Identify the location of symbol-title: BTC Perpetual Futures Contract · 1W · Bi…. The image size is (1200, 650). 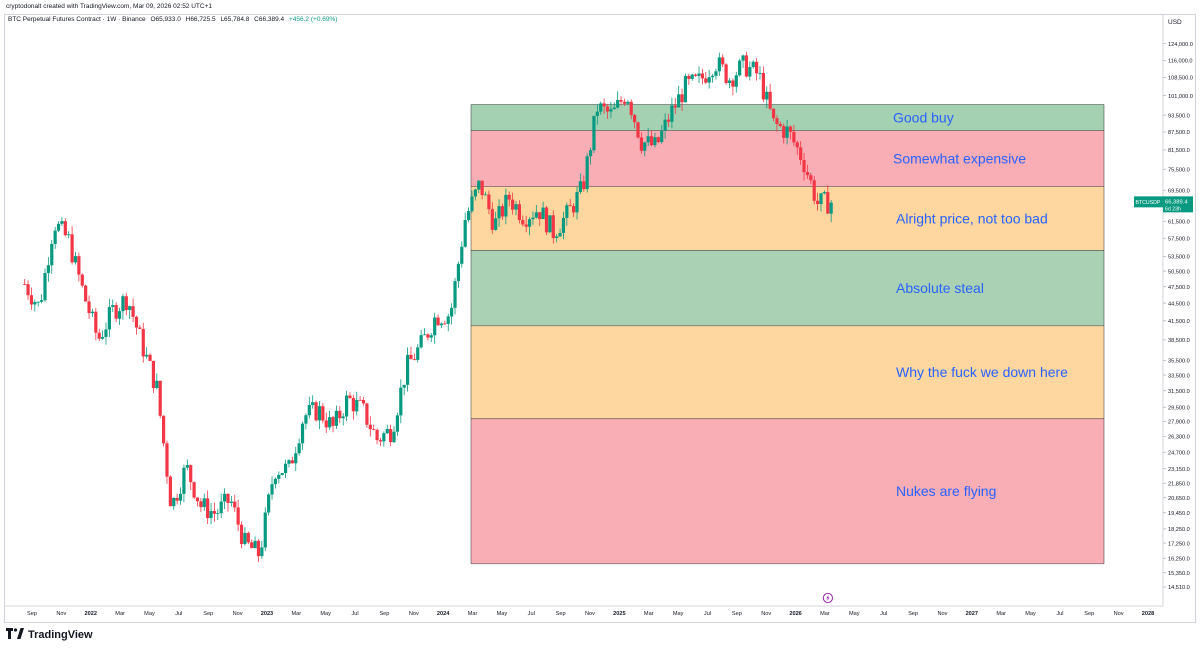
(77, 19).